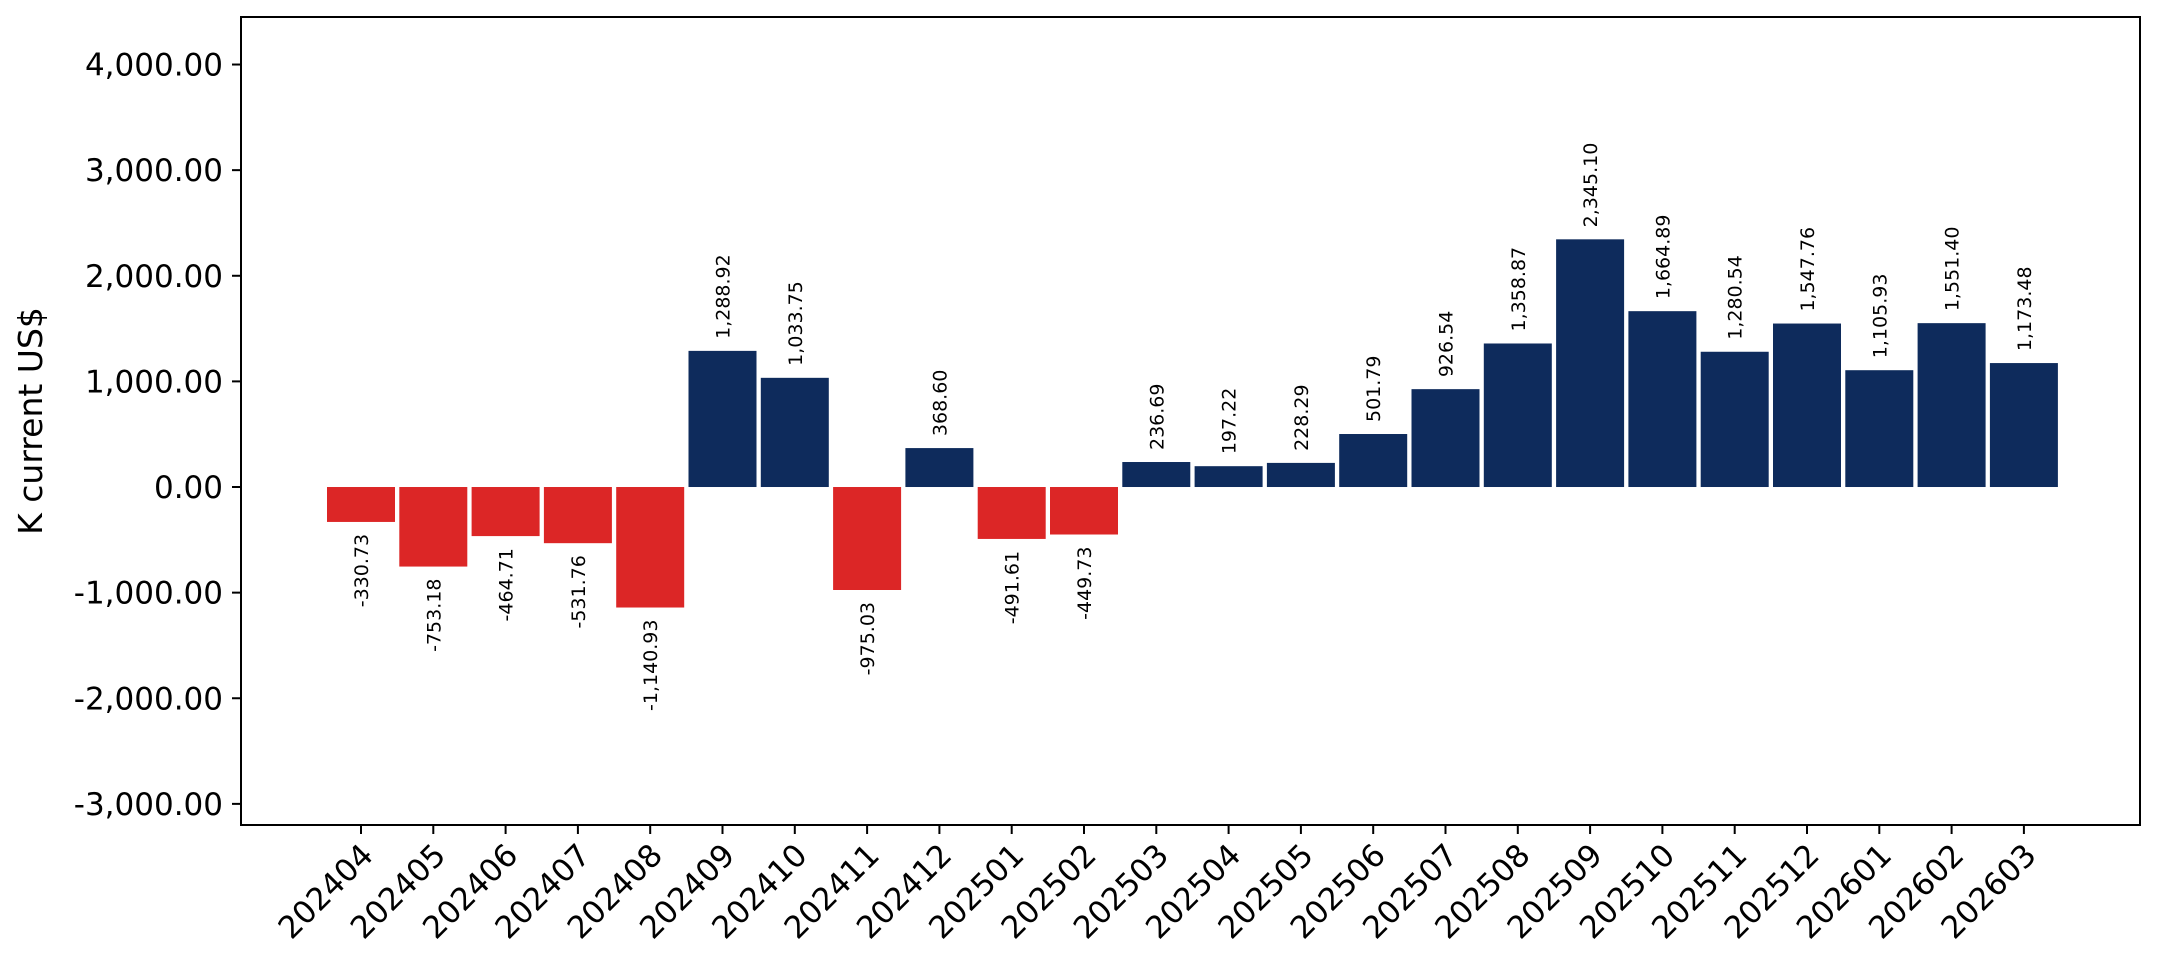 This screenshot has height=980, width=2157. Describe the element at coordinates (1157, 417) in the screenshot. I see `data-label: 236.69` at that location.